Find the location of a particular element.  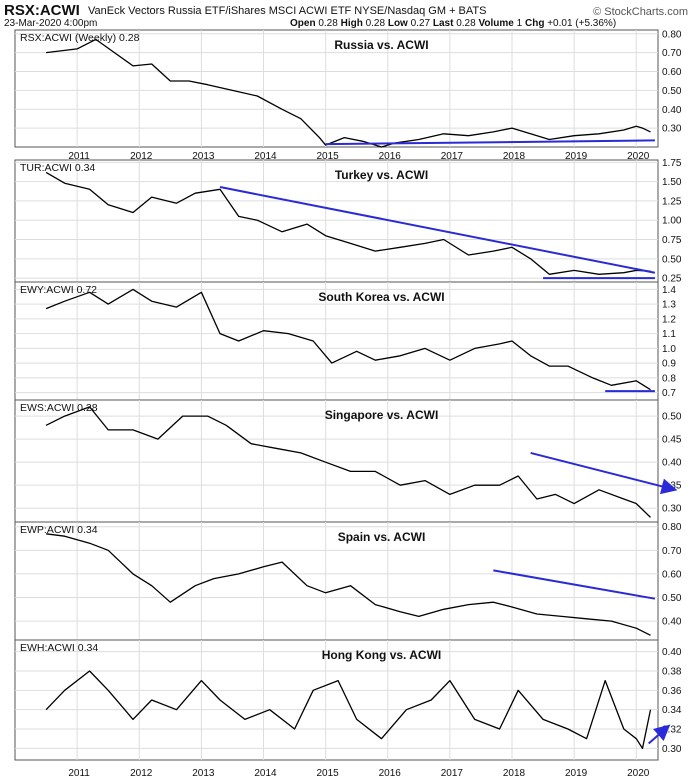

open-value: 0.28 is located at coordinates (328, 23).